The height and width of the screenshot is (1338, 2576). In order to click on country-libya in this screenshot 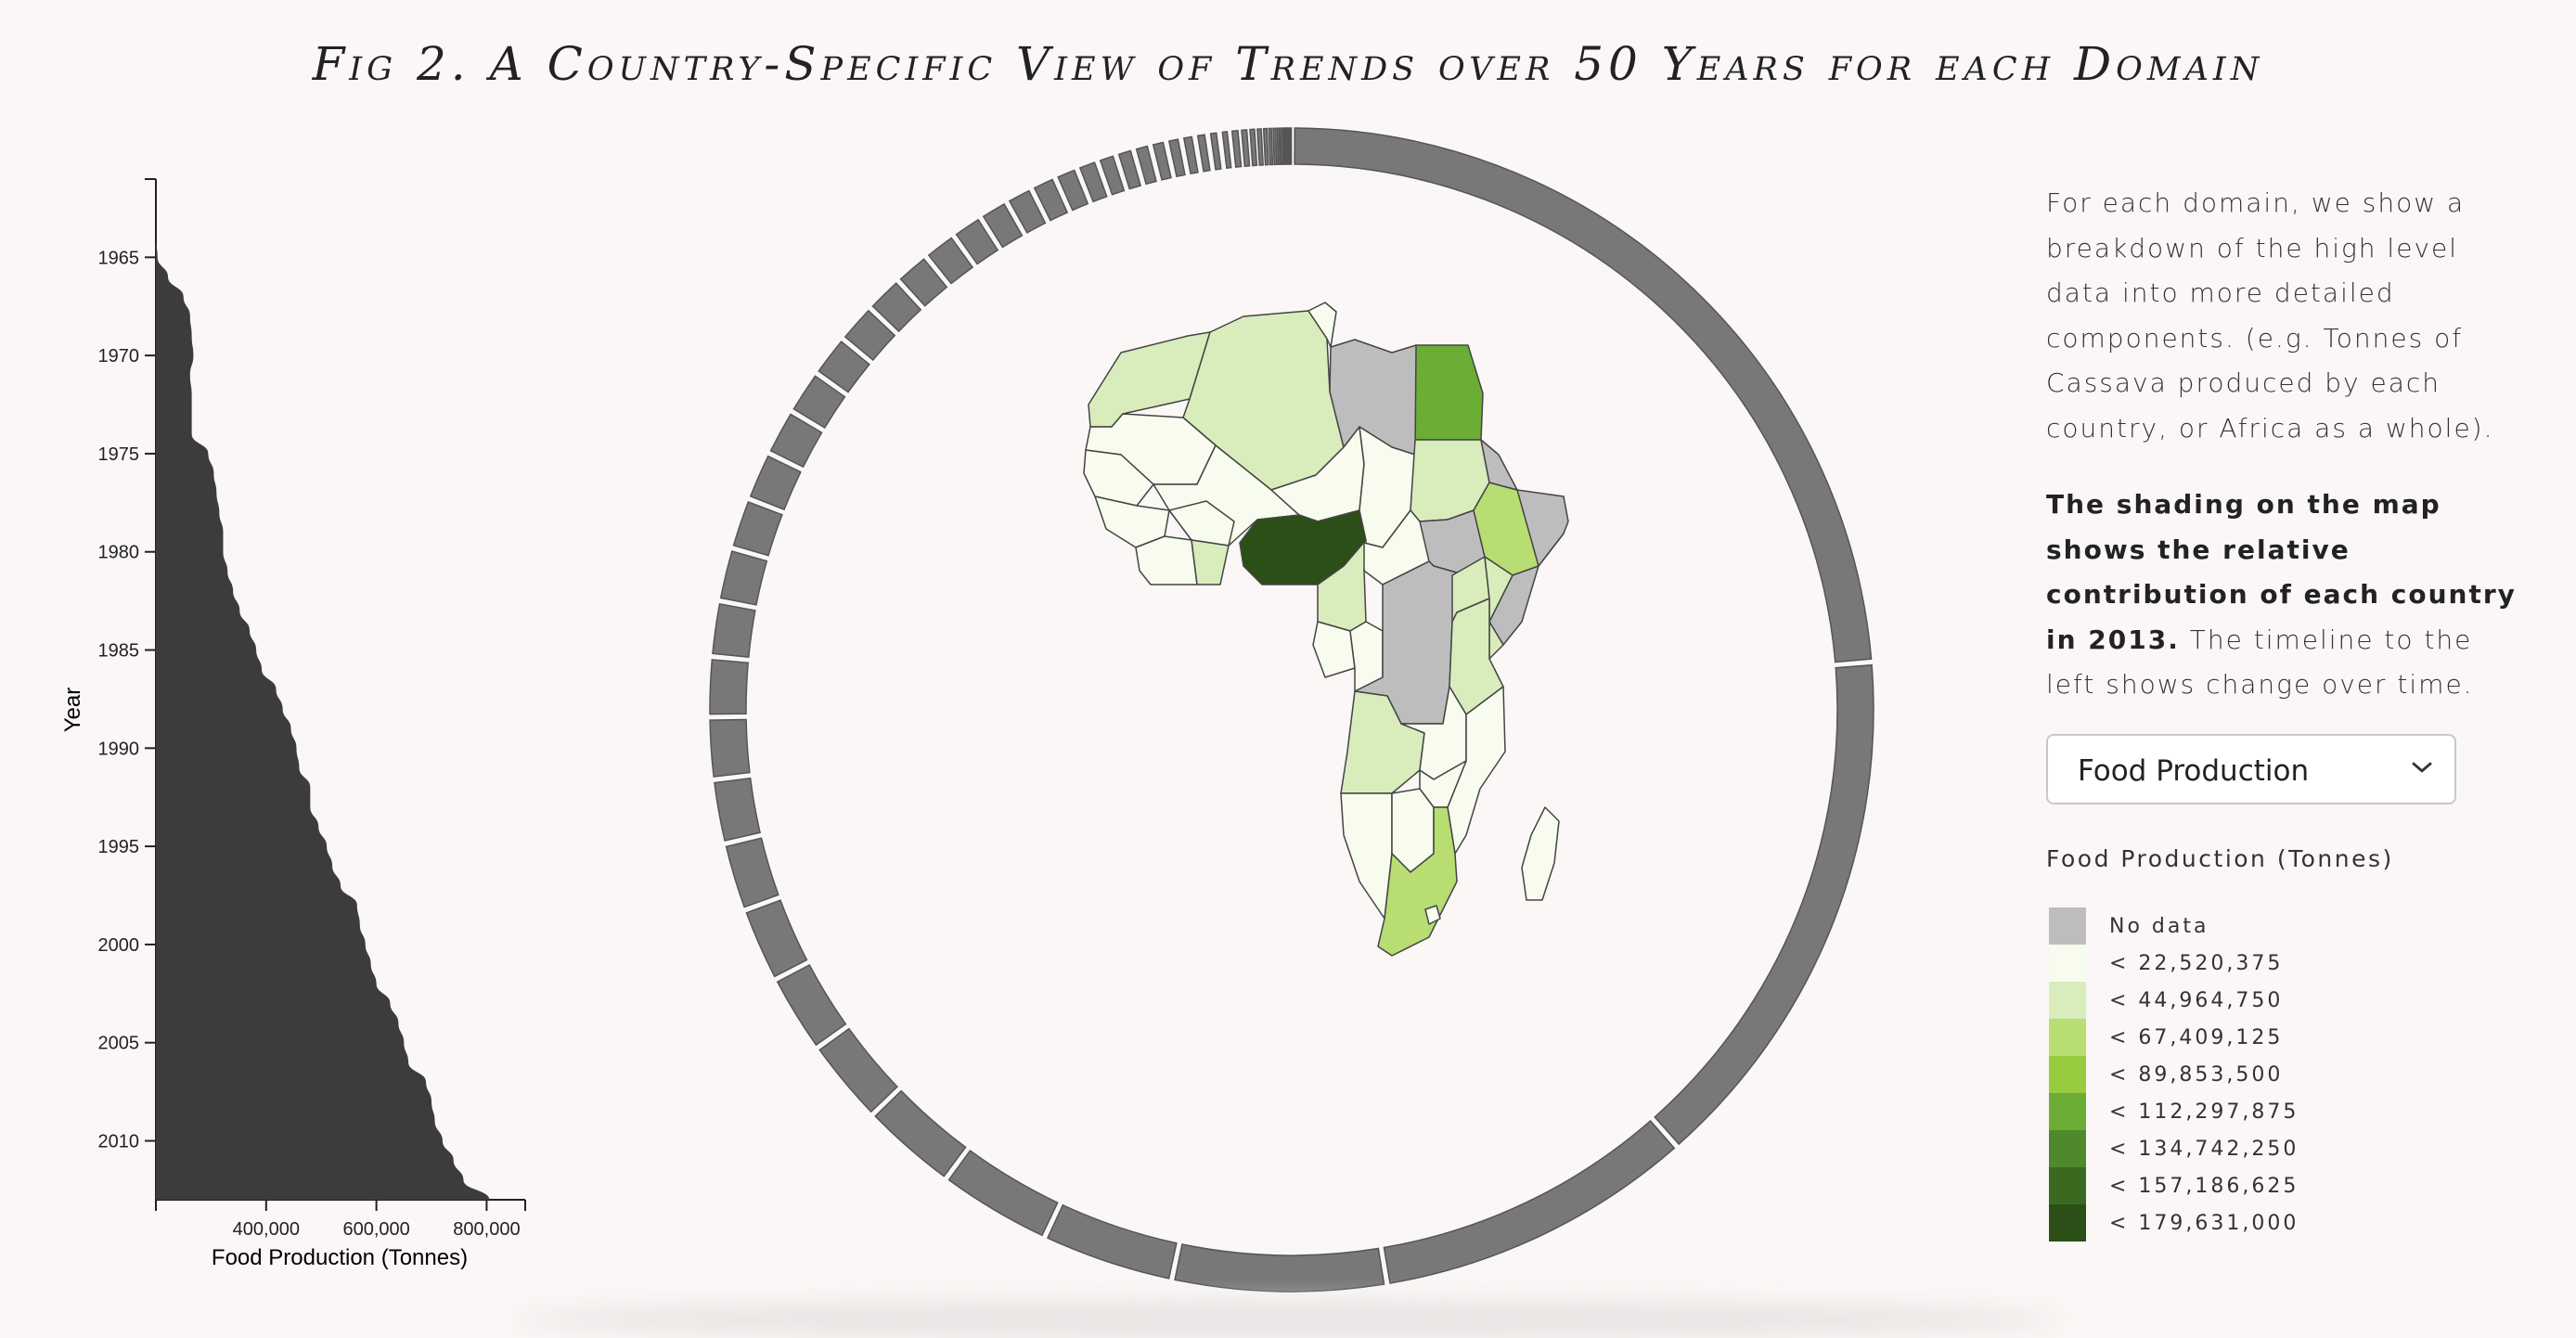, I will do `click(1378, 397)`.